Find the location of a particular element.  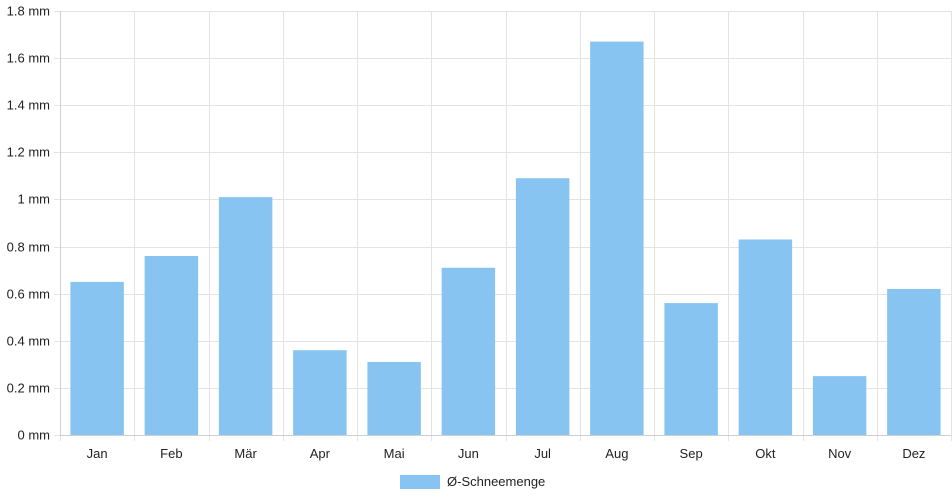

y-tick-label: 0.8 mm is located at coordinates (28, 247).